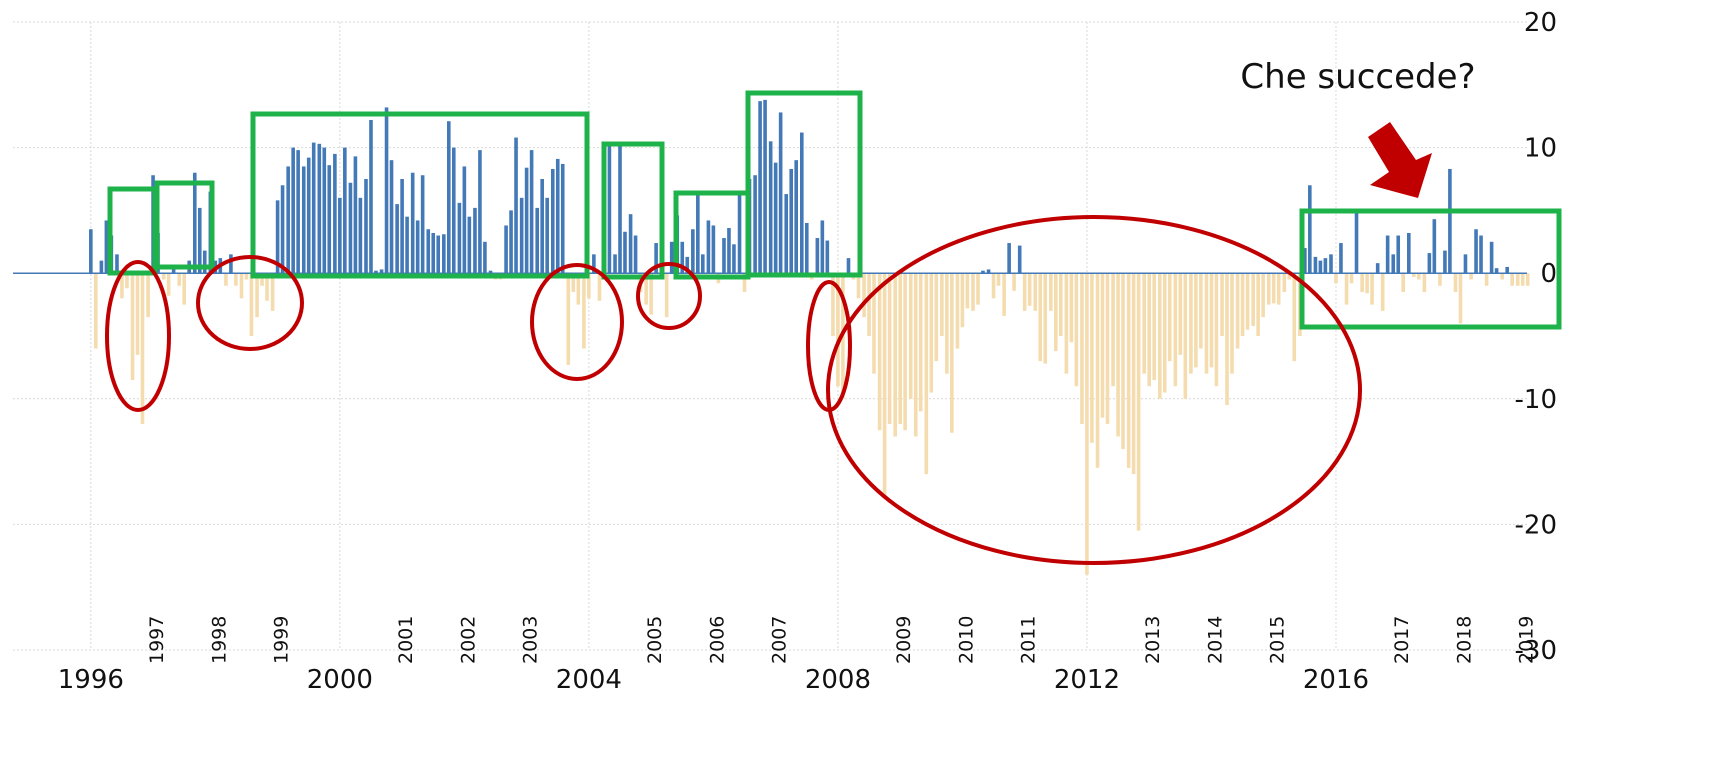 This screenshot has height=761, width=1721. What do you see at coordinates (157, 640) in the screenshot?
I see `year-label: 1997` at bounding box center [157, 640].